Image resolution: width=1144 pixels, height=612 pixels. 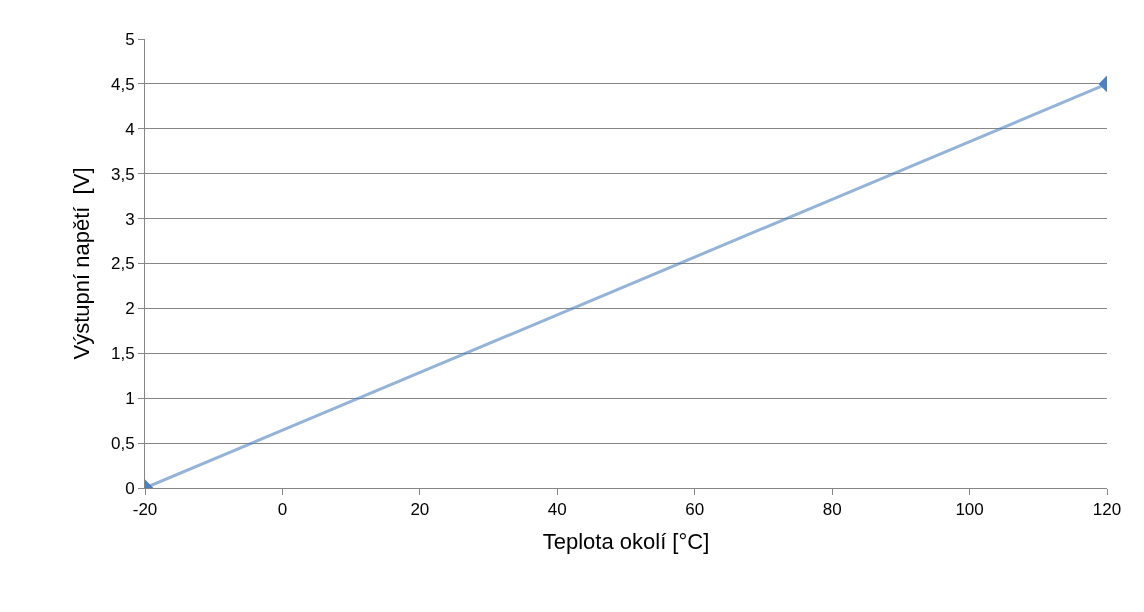 What do you see at coordinates (122, 354) in the screenshot?
I see `y-tick-label: 1,5` at bounding box center [122, 354].